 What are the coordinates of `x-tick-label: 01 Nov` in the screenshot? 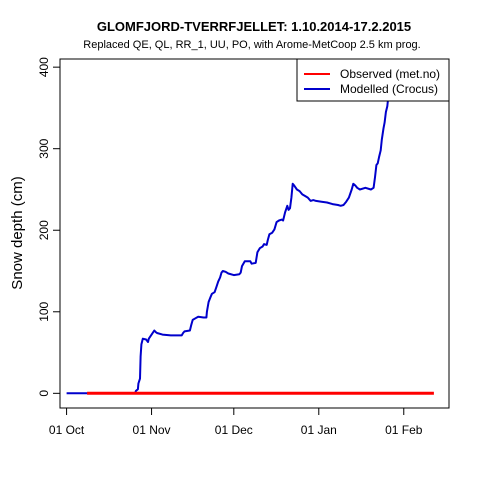 It's located at (152, 430).